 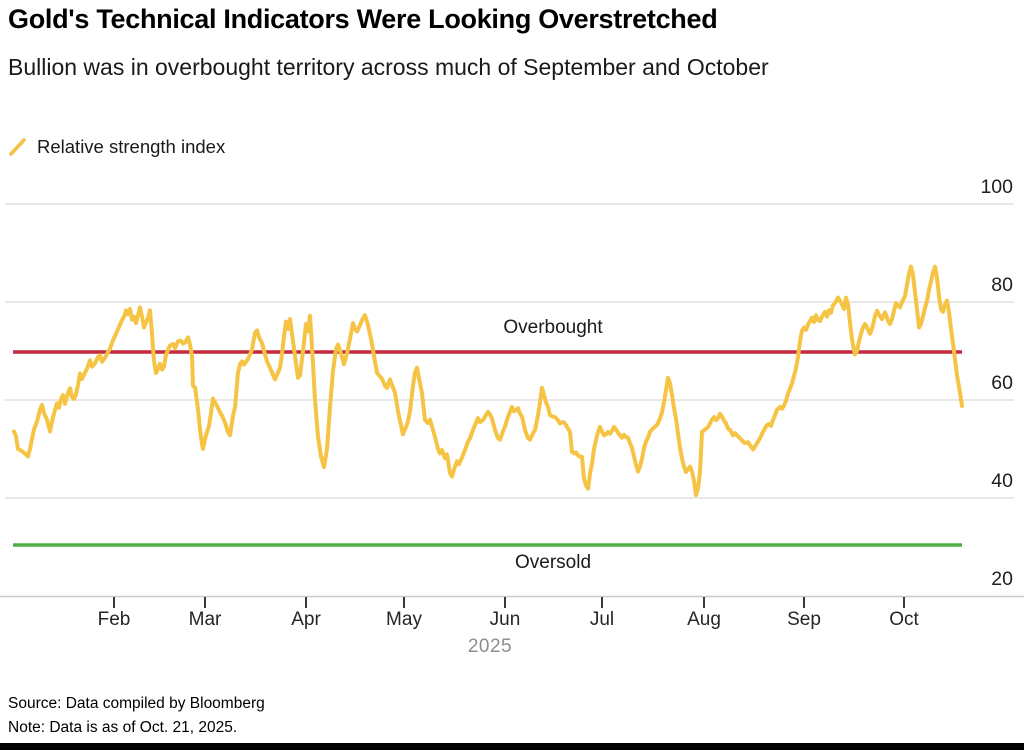 I want to click on x-tick-label-jul: Jul, so click(x=602, y=619).